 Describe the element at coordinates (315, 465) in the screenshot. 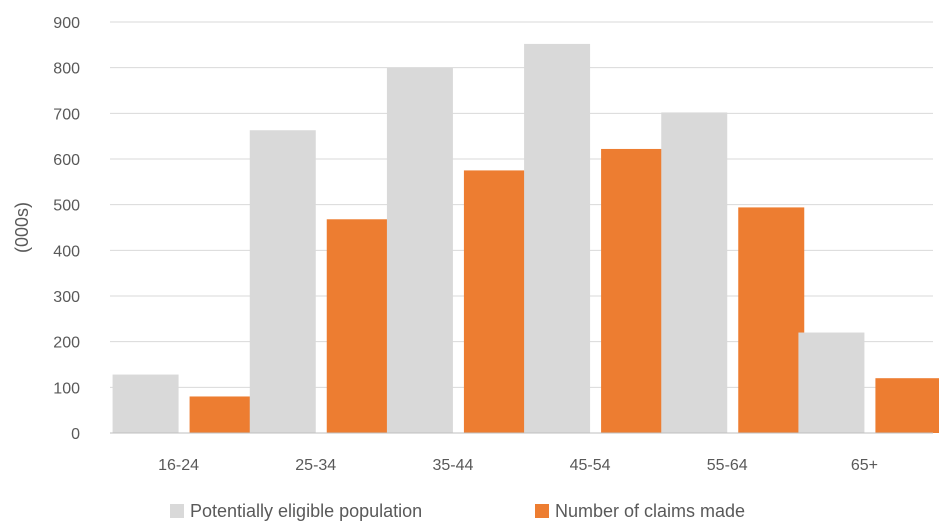

I see `x-tick-label: 25-34` at that location.